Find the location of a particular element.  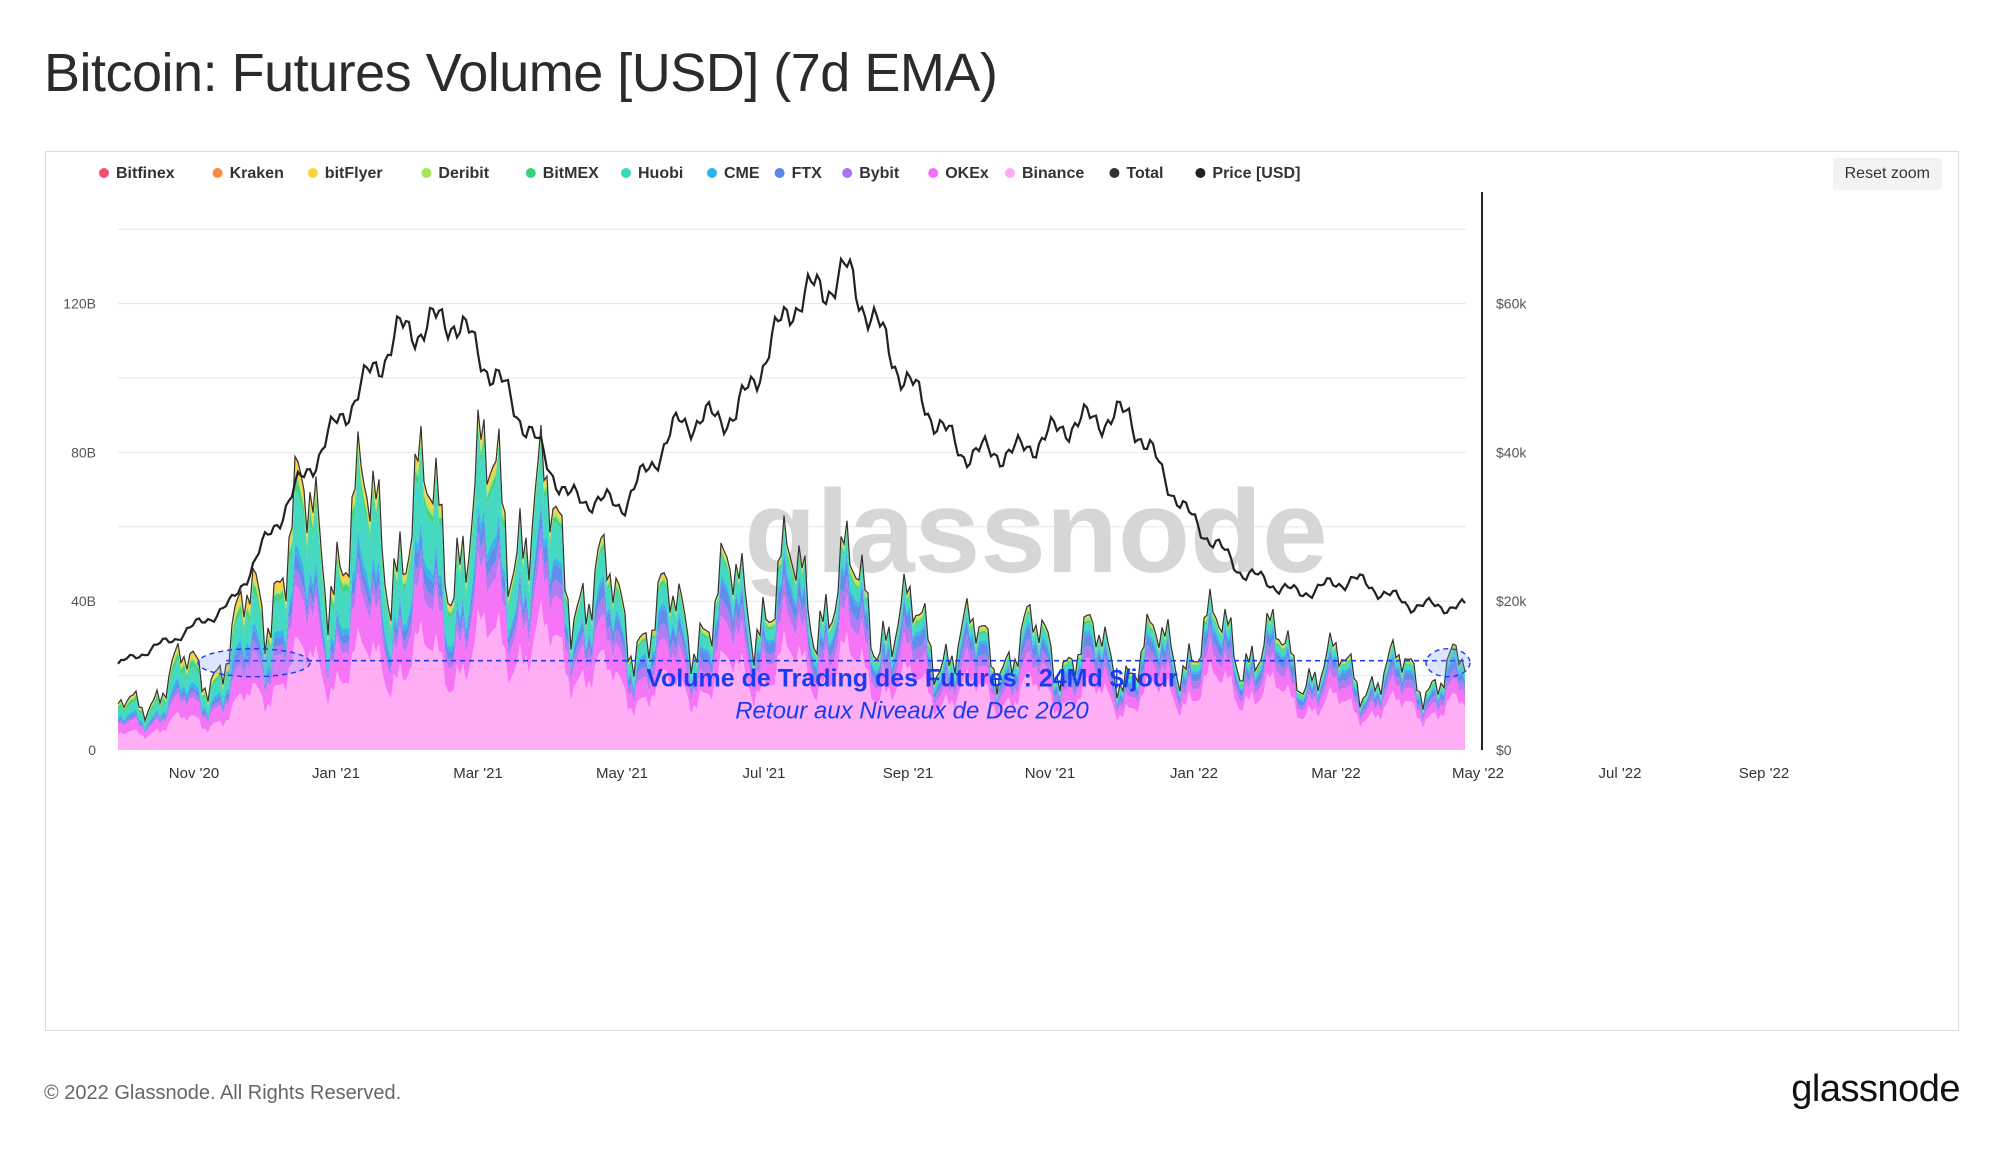

reset-zoom-button: Reset zoom is located at coordinates (1887, 174).